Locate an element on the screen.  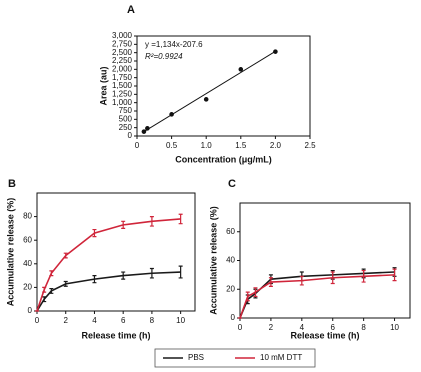
annotation: R²=0.9924 is located at coordinates (164, 56).